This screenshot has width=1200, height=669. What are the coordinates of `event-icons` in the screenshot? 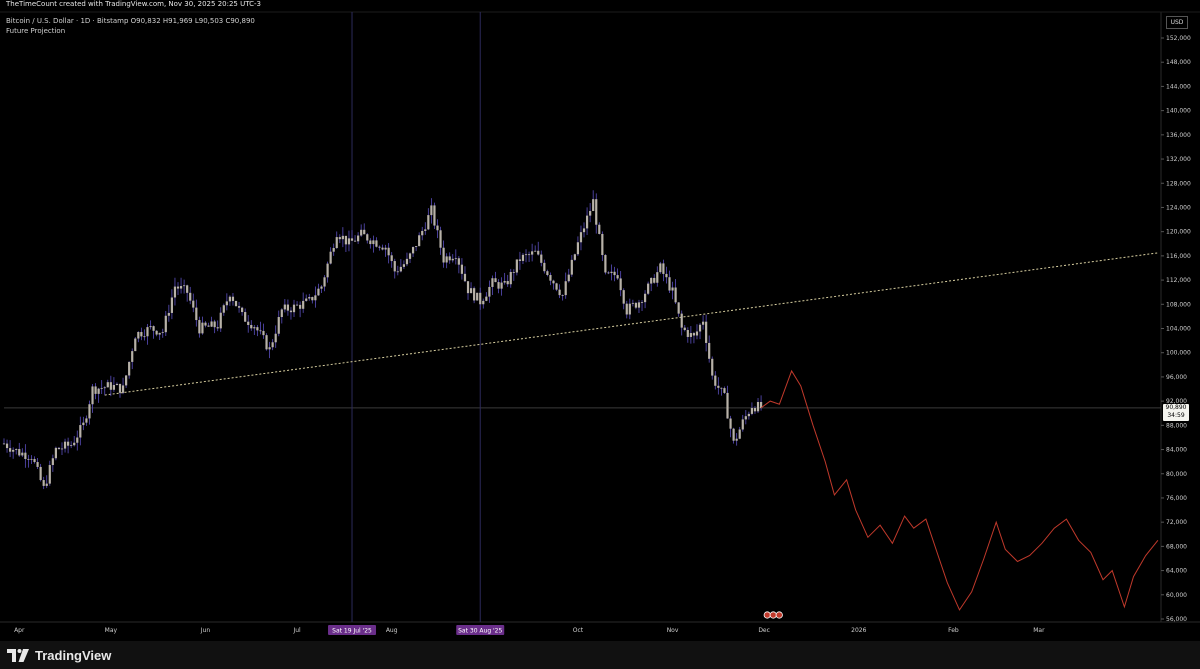 It's located at (773, 615).